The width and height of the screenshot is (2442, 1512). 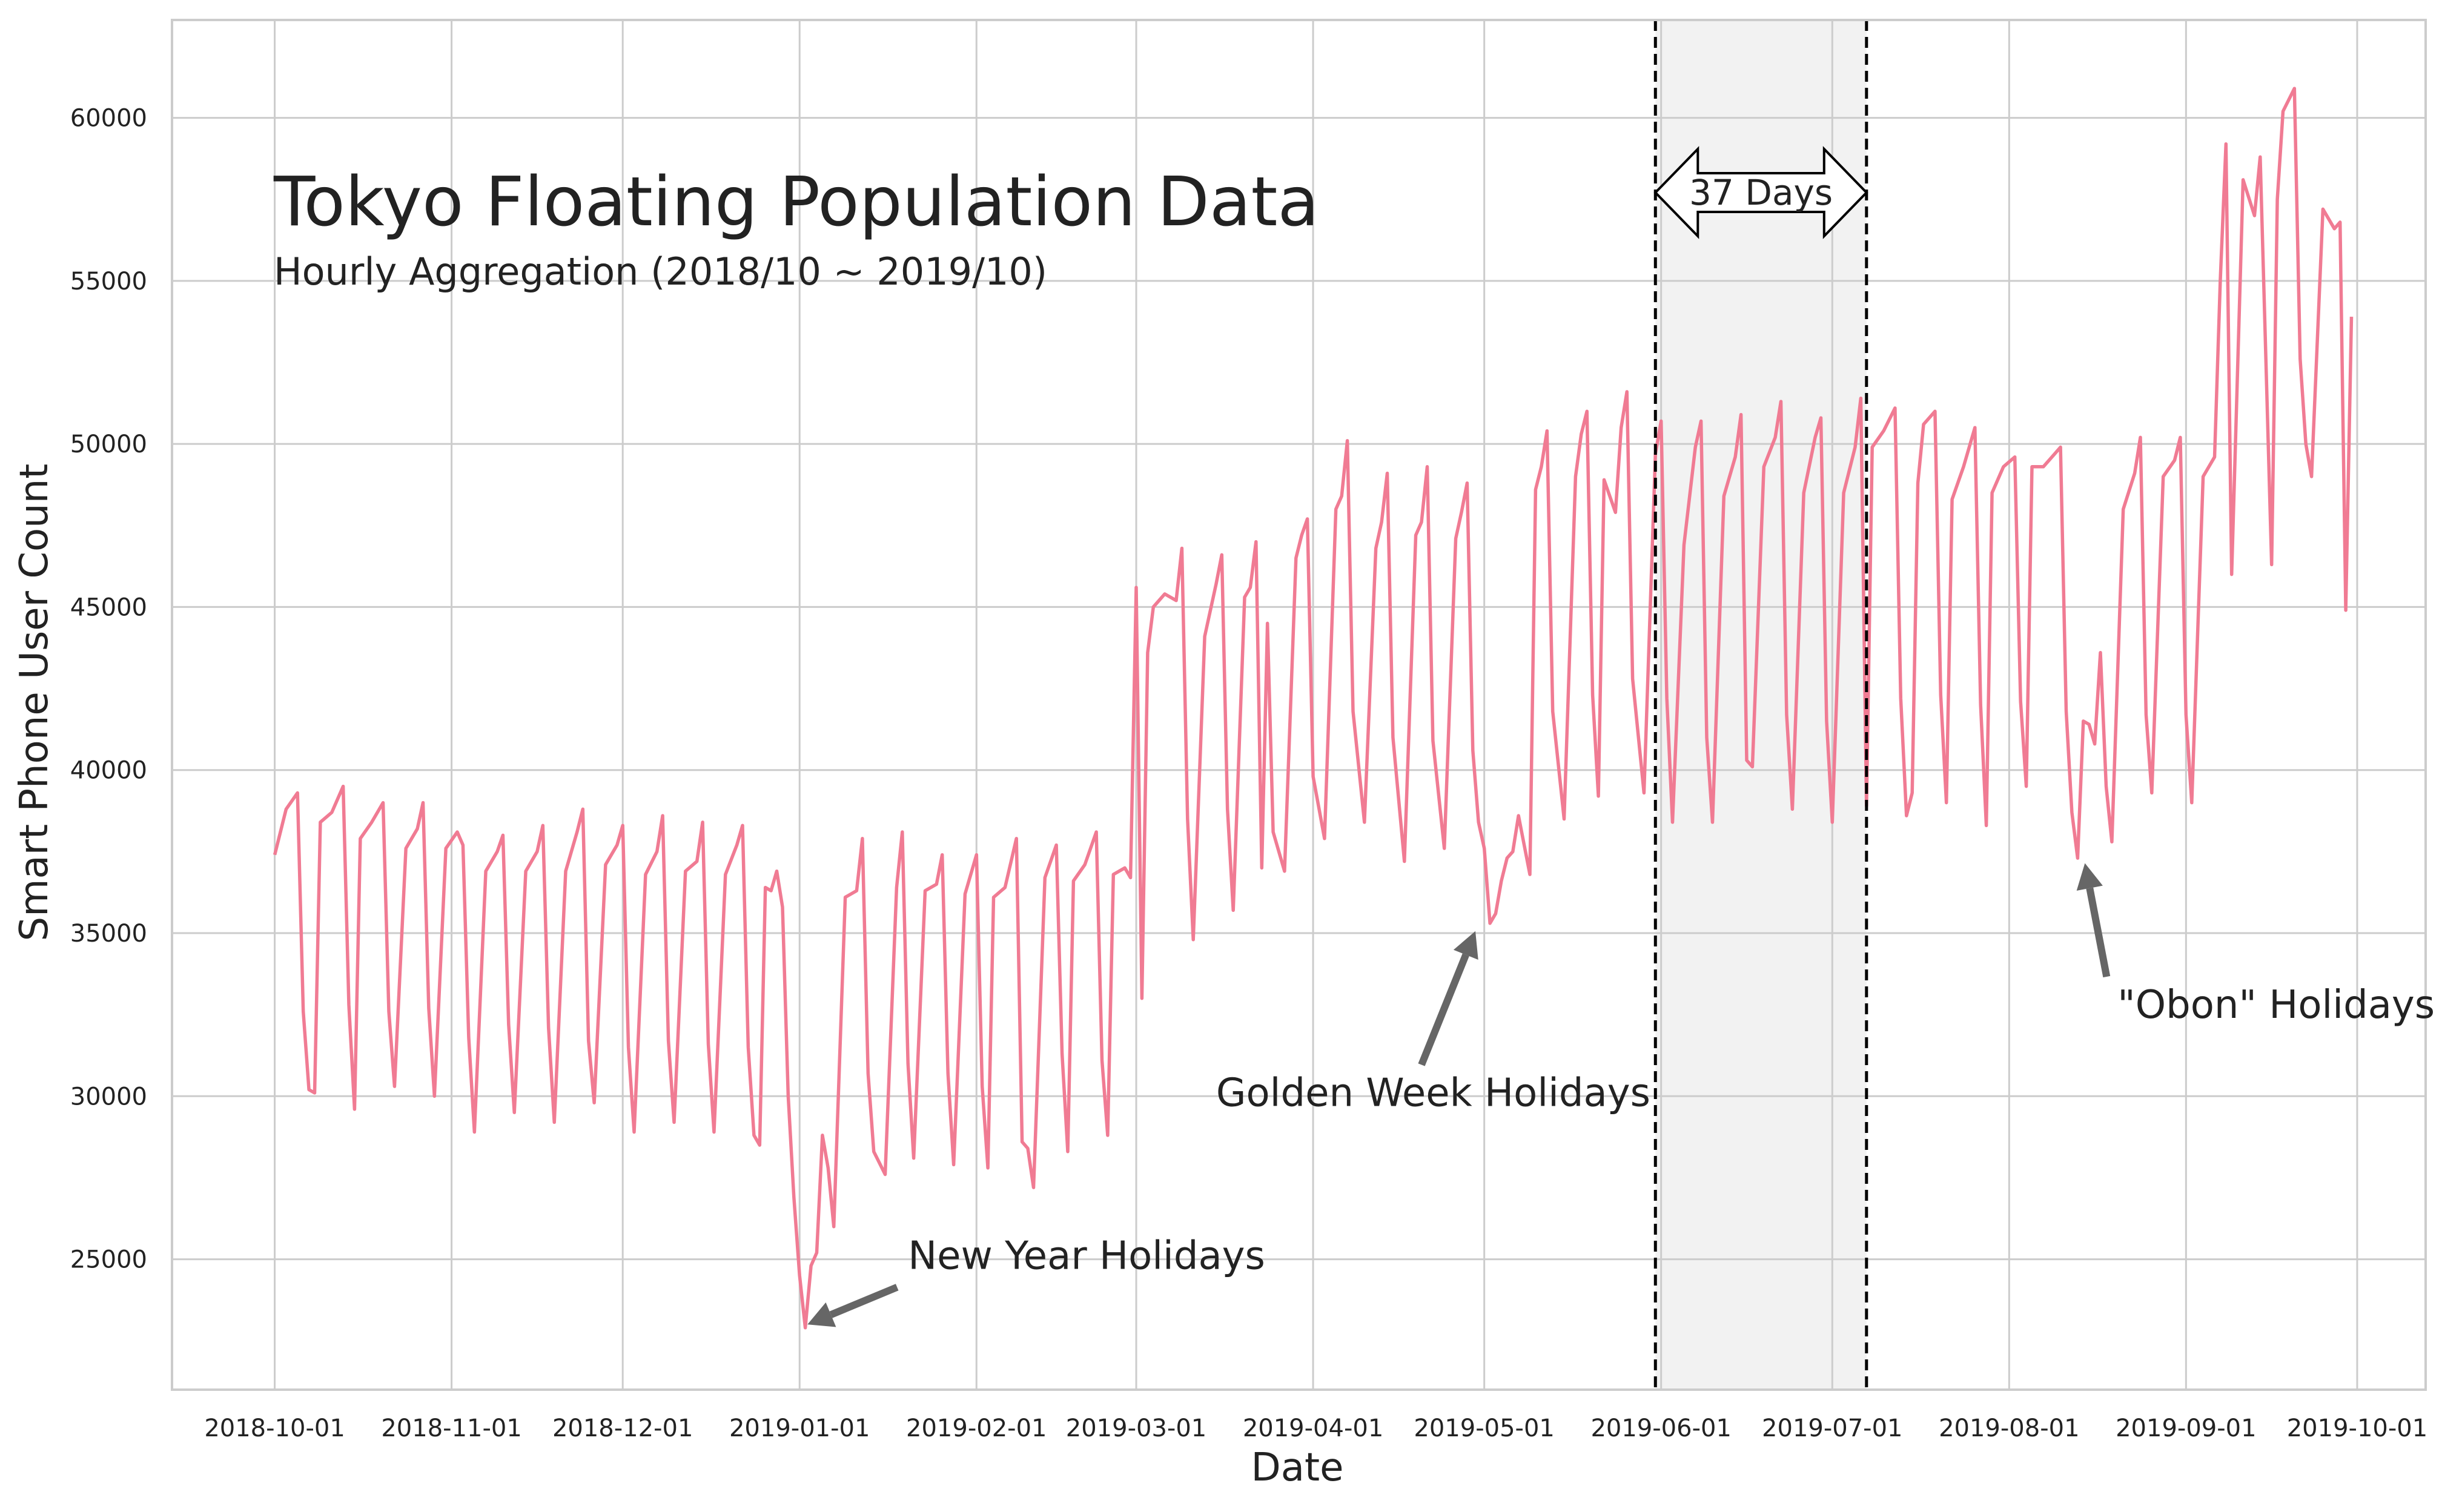 I want to click on y-tick-label: 60000, so click(x=108, y=119).